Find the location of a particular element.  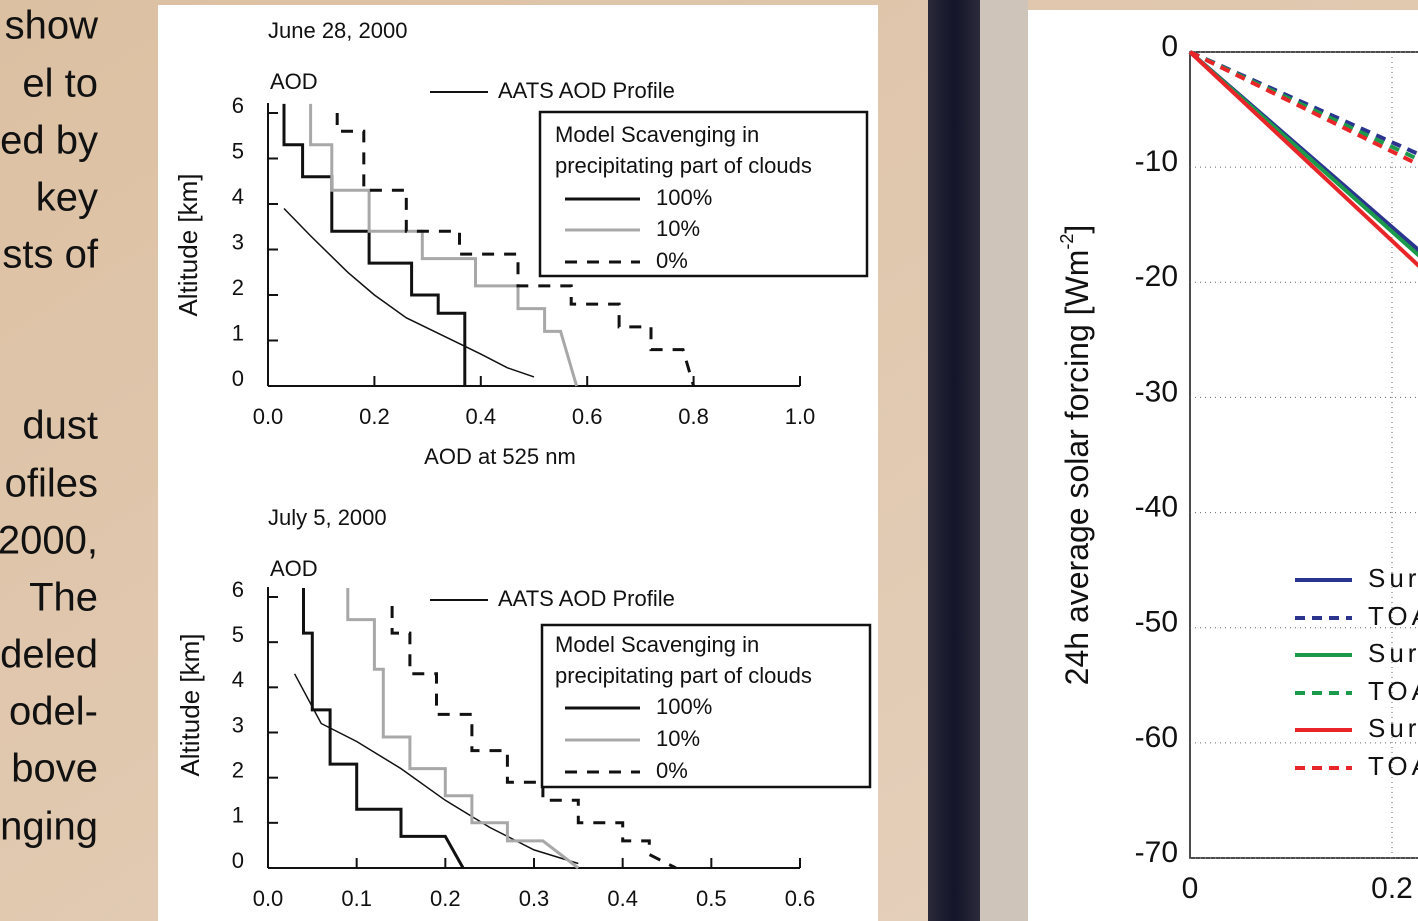

x-tick-label: 0.5 is located at coordinates (711, 898).